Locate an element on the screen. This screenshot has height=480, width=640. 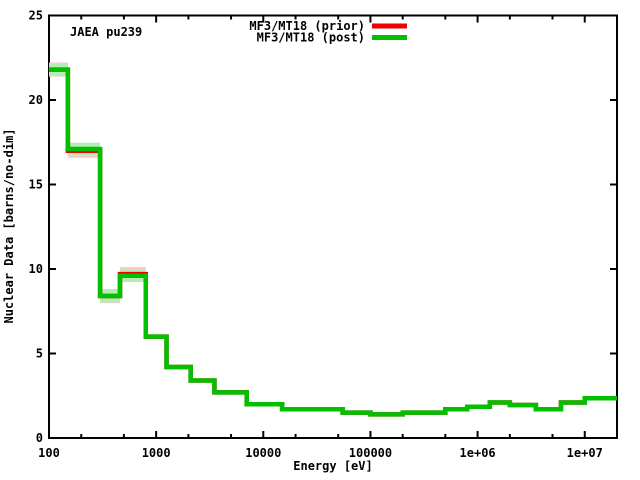
x-tick-label: 1000 is located at coordinates (156, 453).